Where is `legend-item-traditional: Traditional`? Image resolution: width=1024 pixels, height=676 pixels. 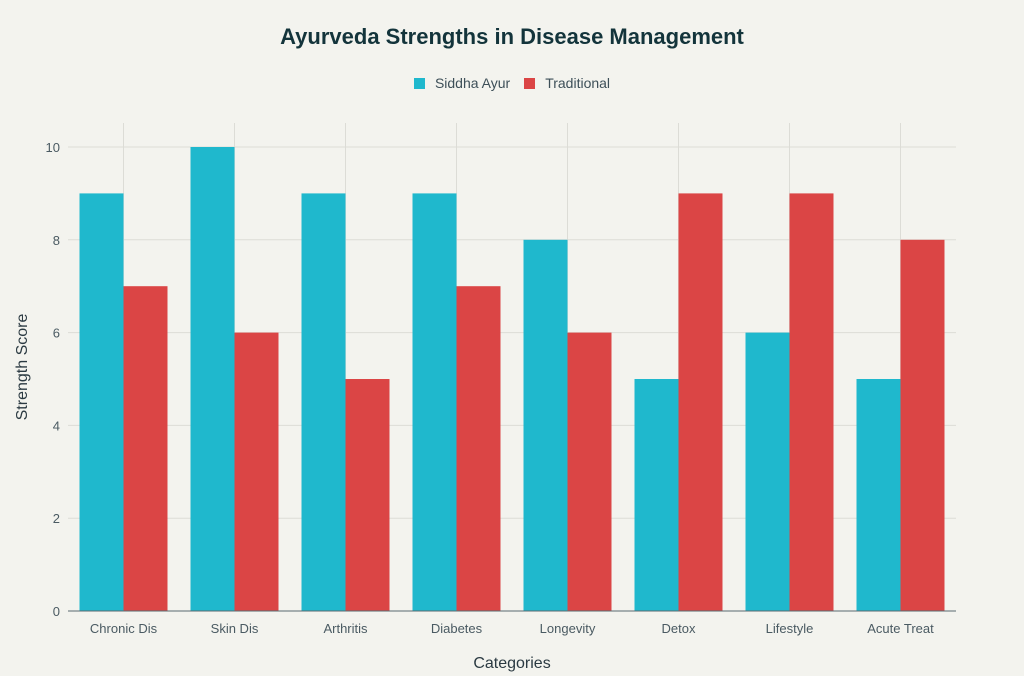
legend-item-traditional: Traditional is located at coordinates (567, 83).